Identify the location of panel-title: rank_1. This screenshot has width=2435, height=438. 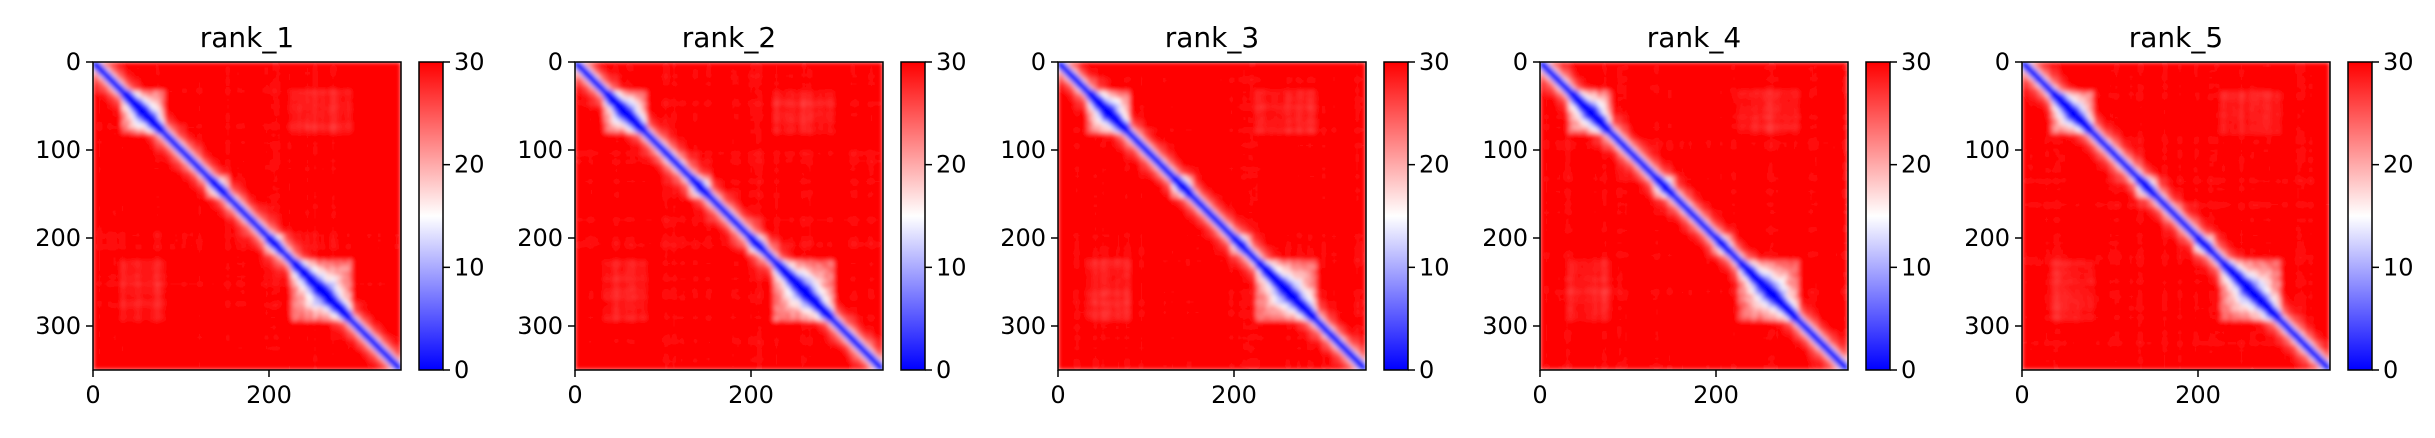
(247, 37).